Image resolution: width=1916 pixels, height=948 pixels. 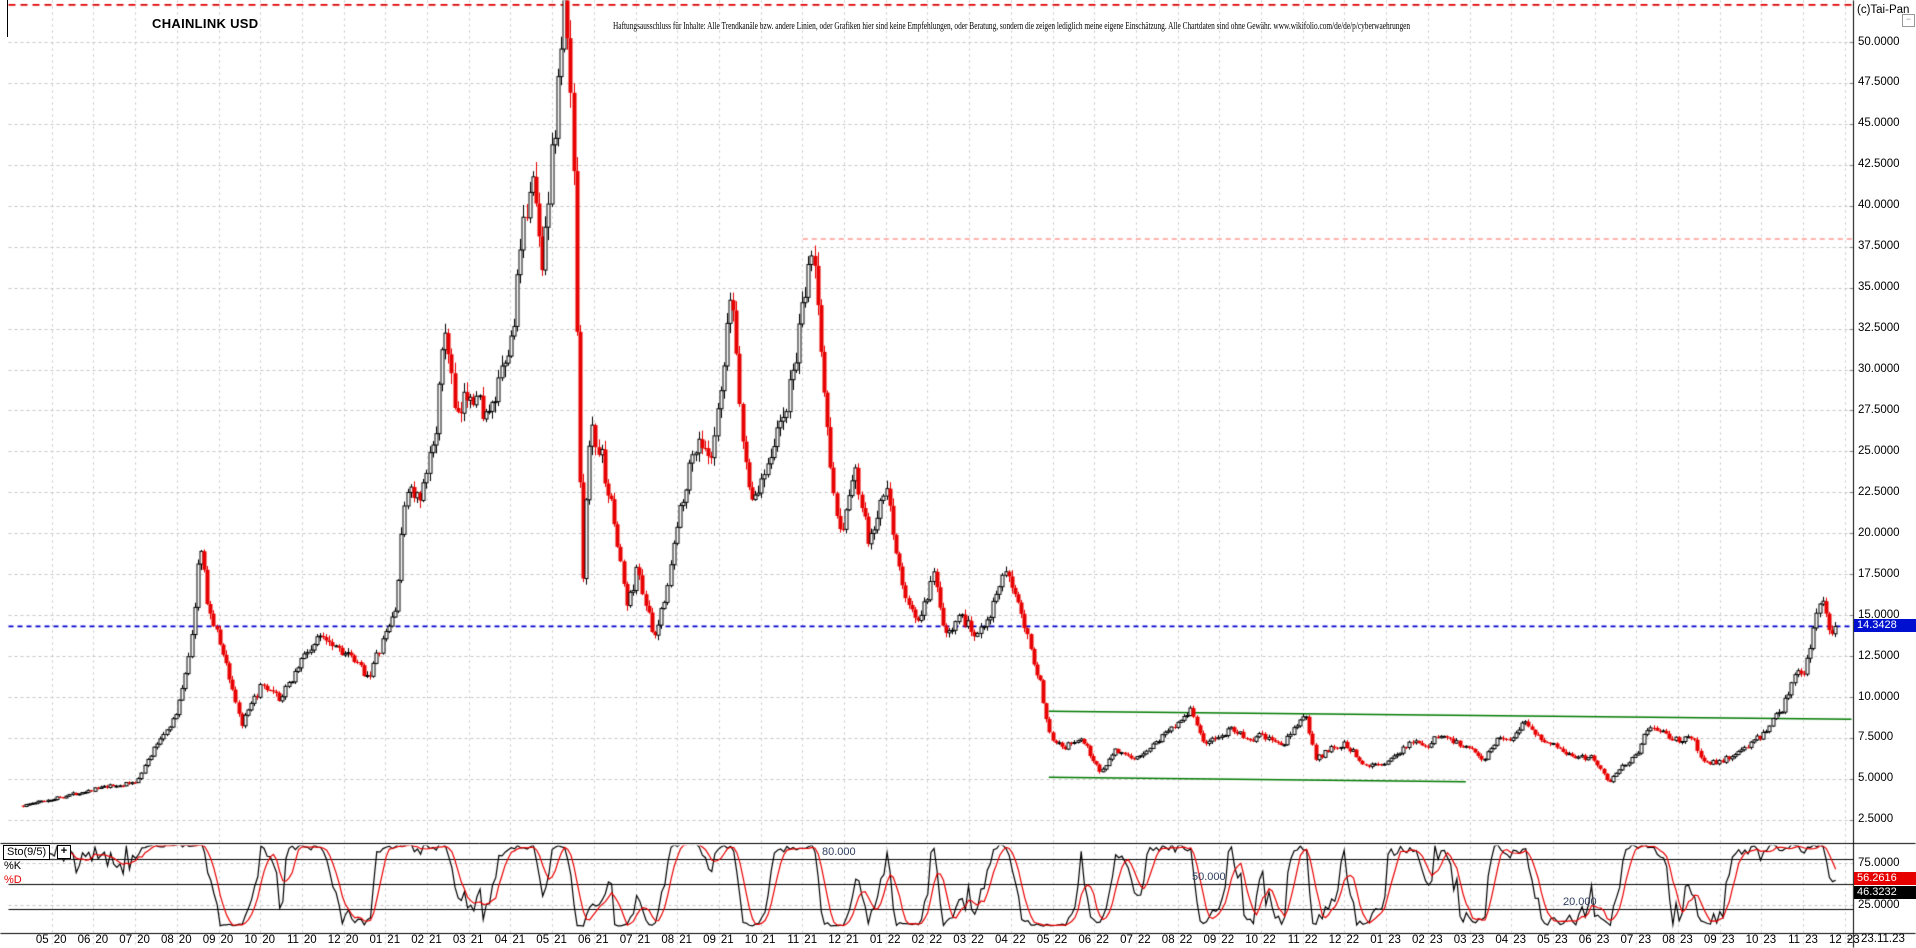 I want to click on date-tick-label: 02 23, so click(x=1427, y=940).